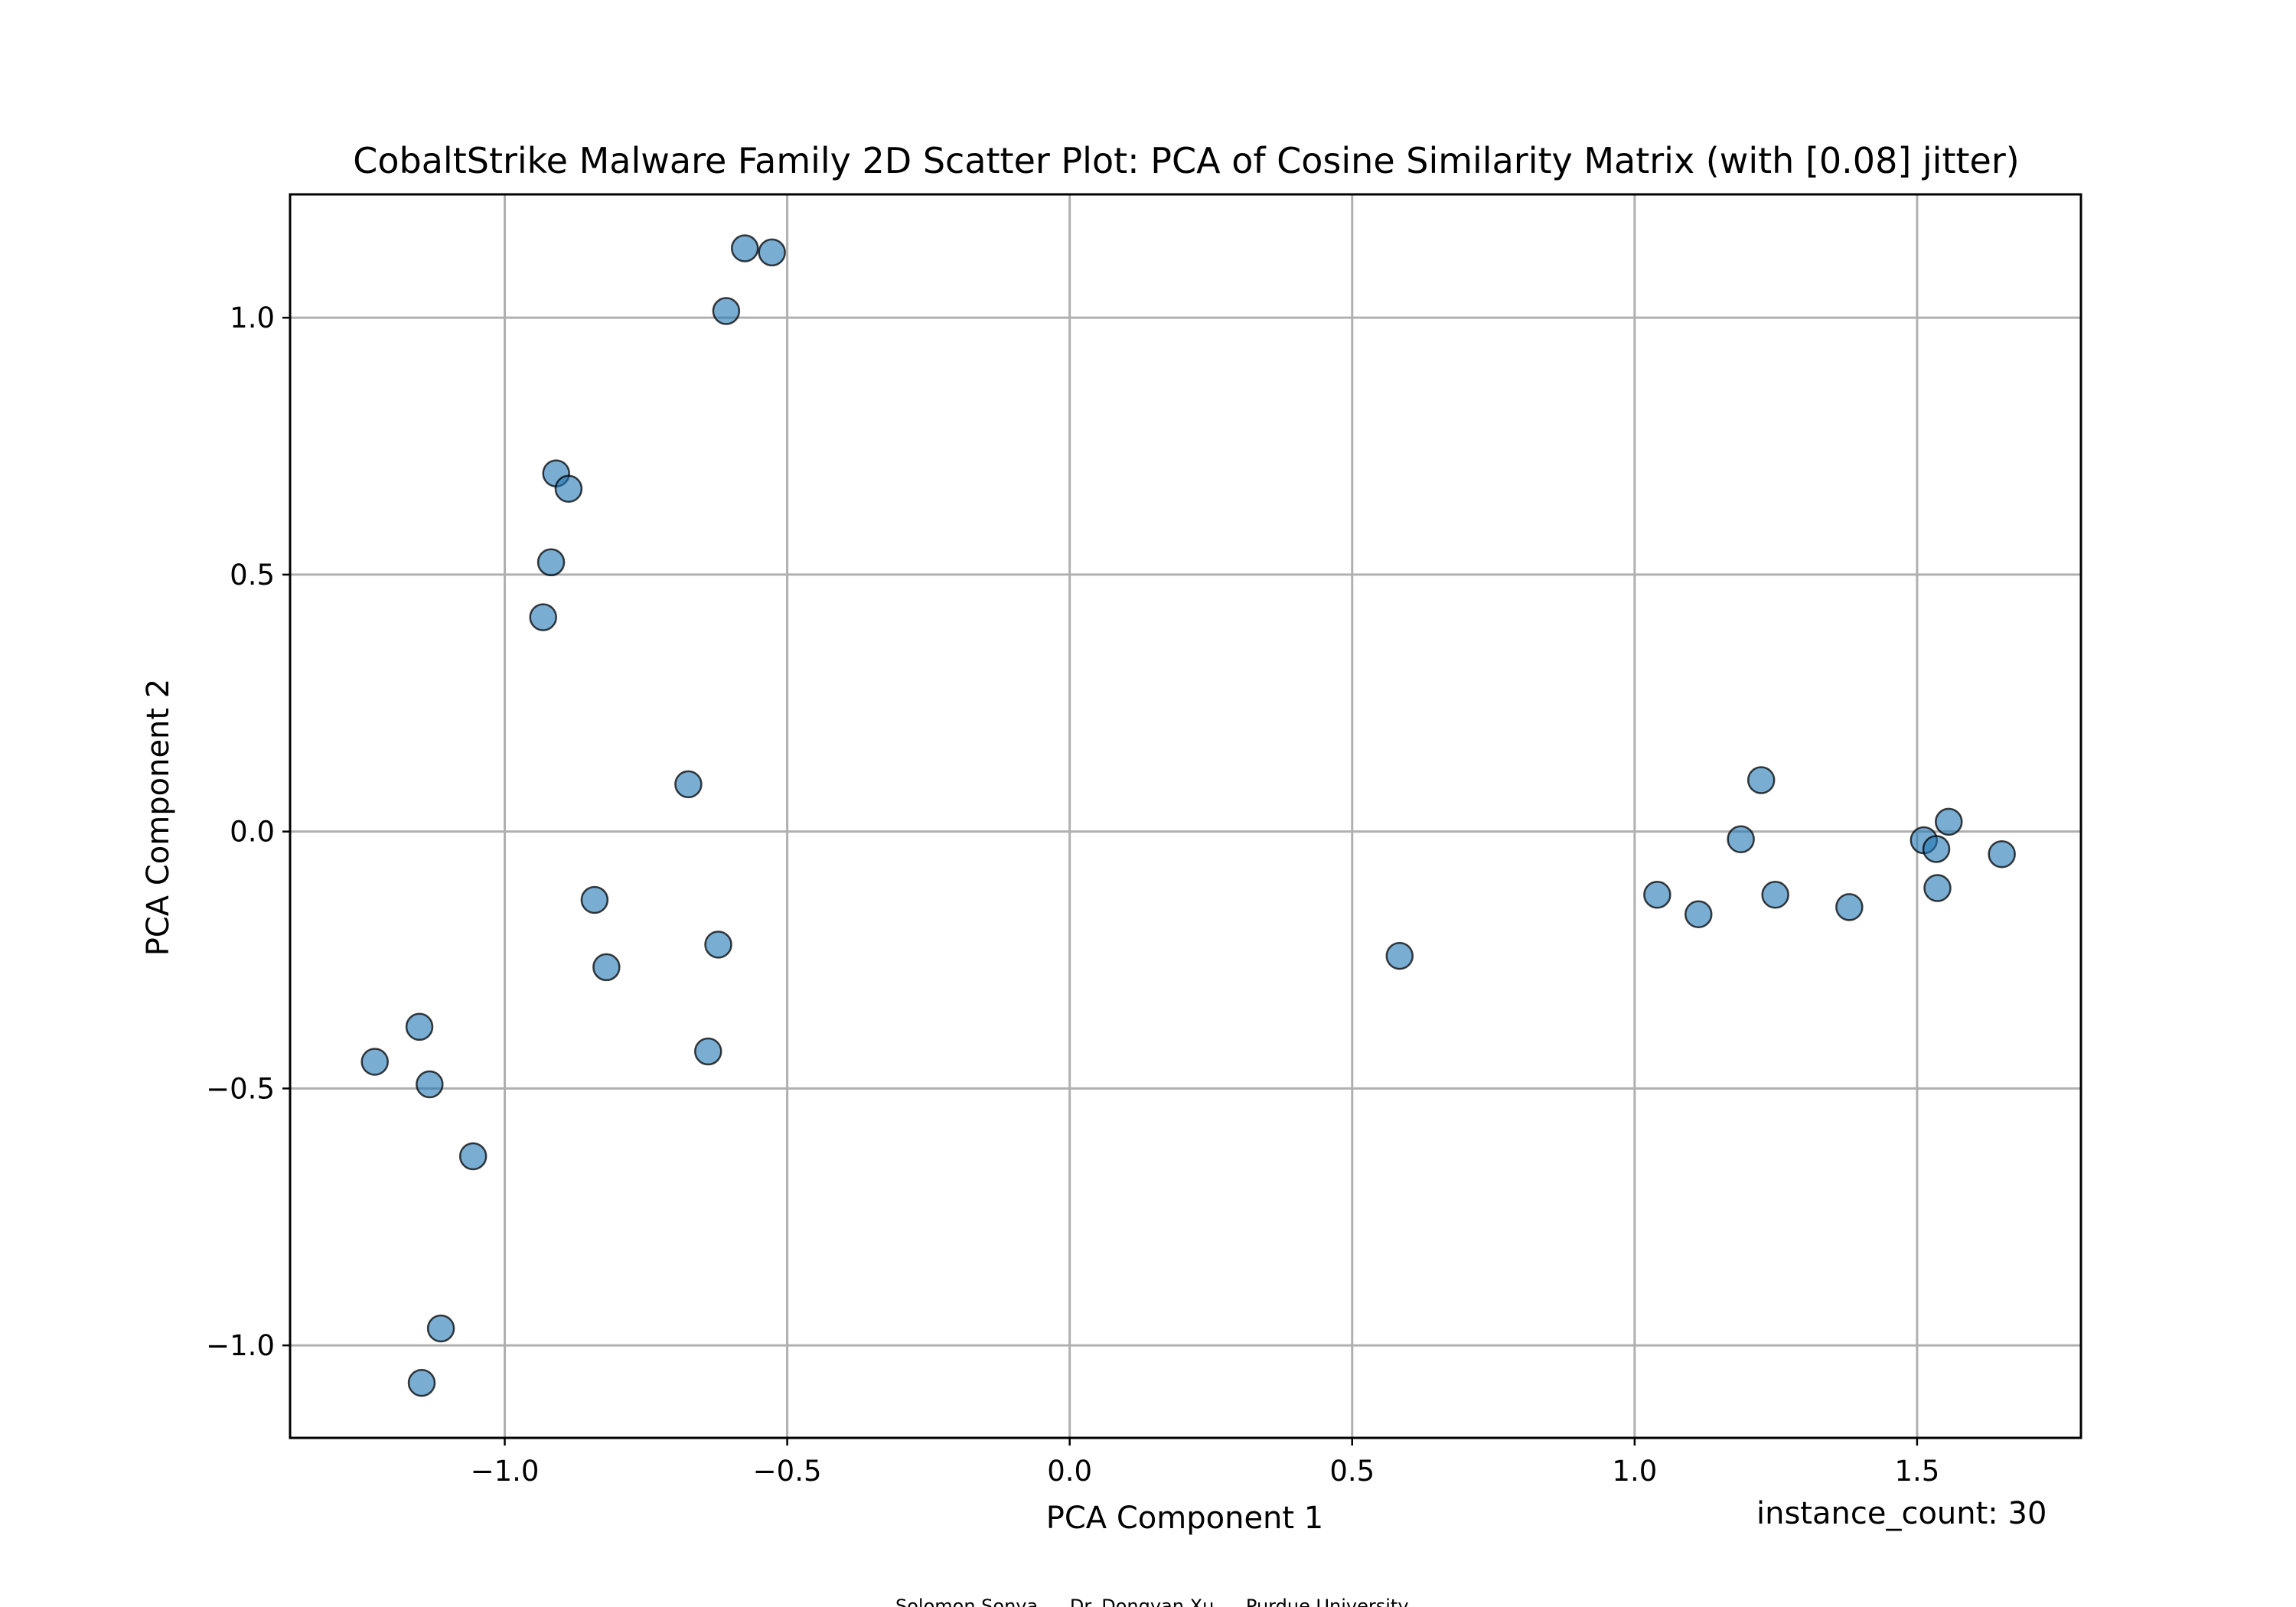 This screenshot has height=1607, width=2296. What do you see at coordinates (1634, 1471) in the screenshot?
I see `x-tick-label: 1.0` at bounding box center [1634, 1471].